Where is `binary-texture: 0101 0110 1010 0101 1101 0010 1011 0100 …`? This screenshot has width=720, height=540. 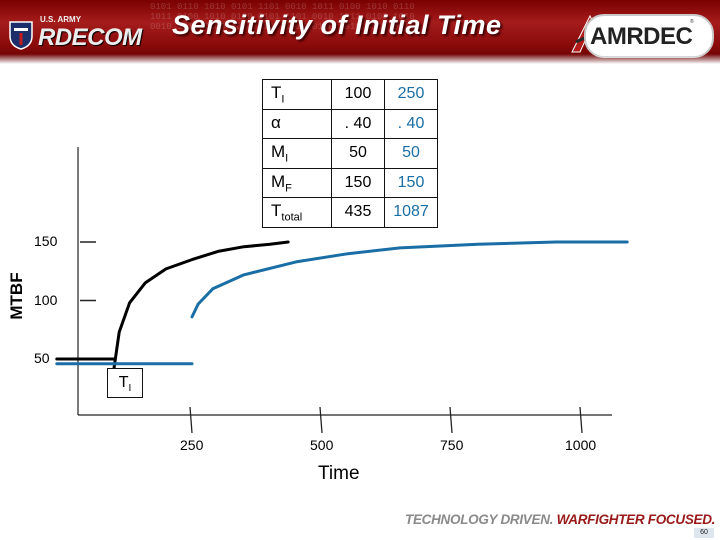 binary-texture: 0101 0110 1010 0101 1101 0010 1011 0100 … is located at coordinates (282, 17).